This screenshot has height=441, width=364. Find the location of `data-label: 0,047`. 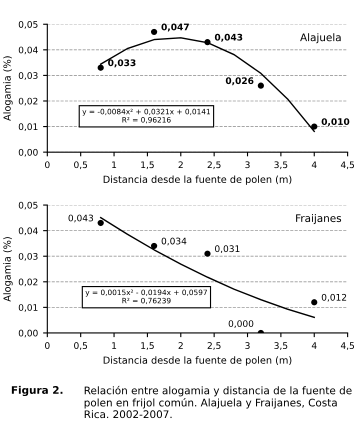

data-label: 0,047 is located at coordinates (175, 28).